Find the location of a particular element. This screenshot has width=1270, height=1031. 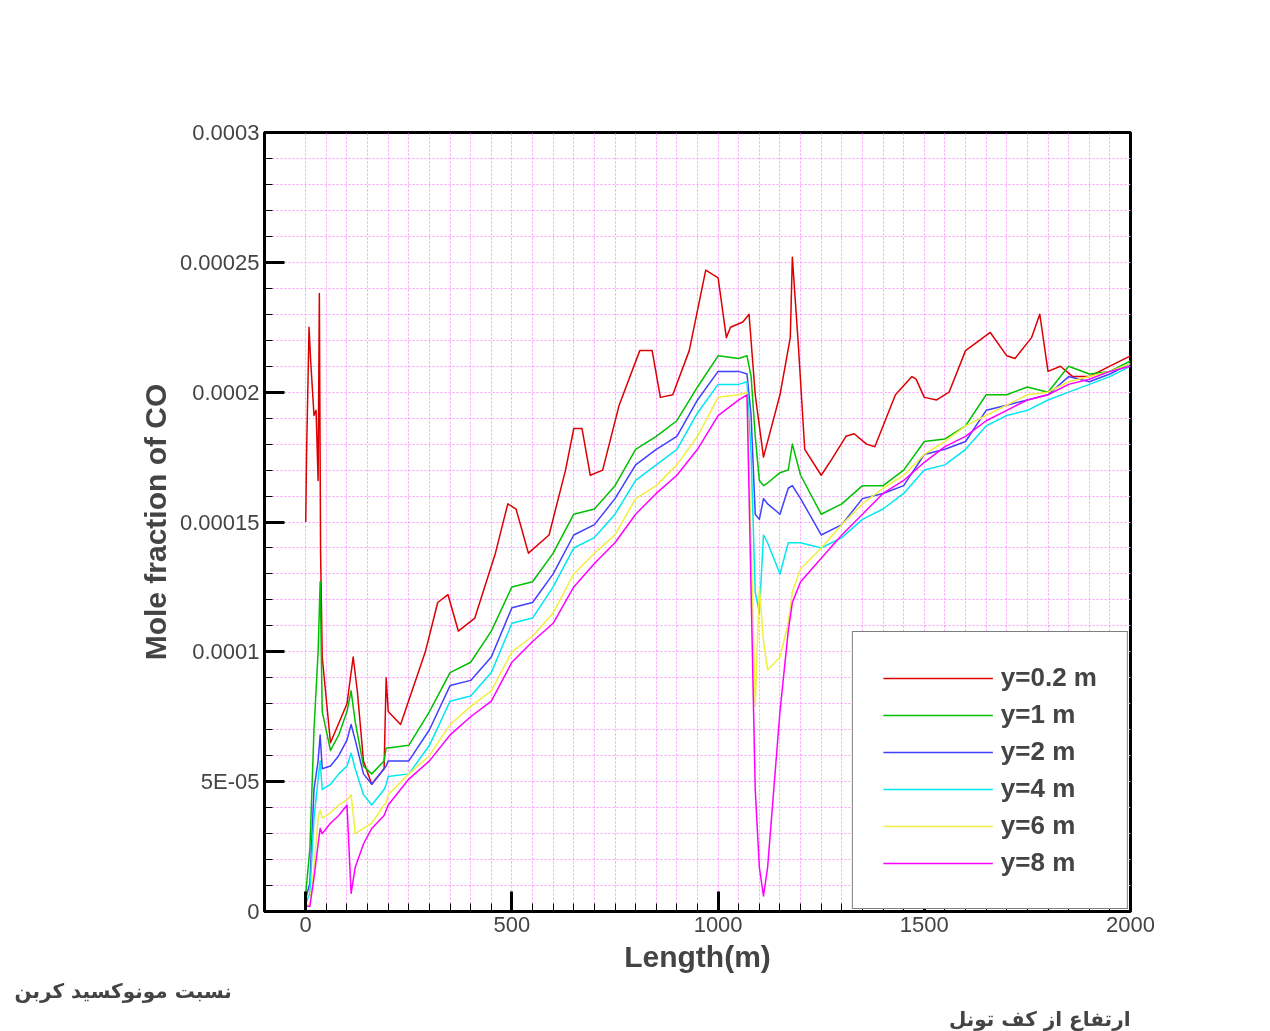

x-tick-label: 2000 is located at coordinates (1130, 924).